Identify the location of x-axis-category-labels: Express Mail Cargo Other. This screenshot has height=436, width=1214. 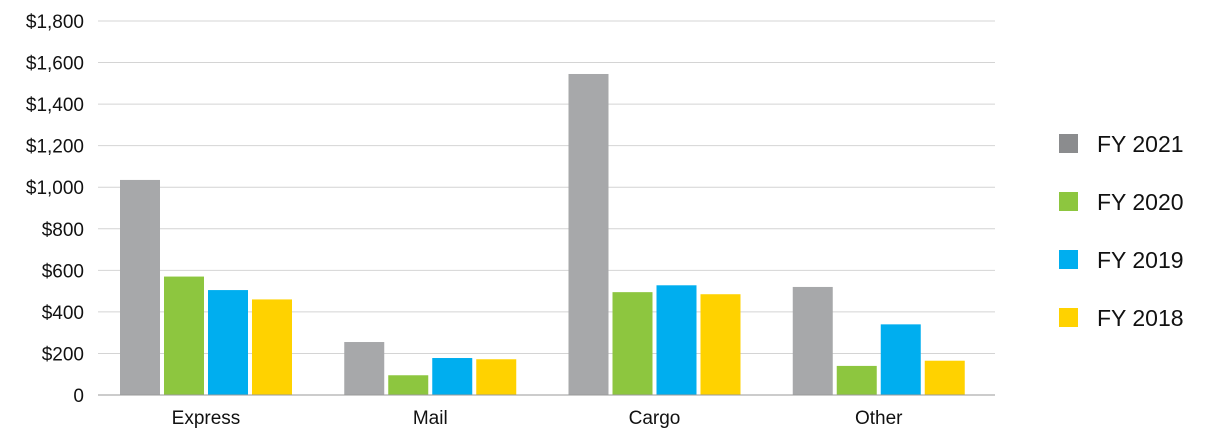
(537, 418).